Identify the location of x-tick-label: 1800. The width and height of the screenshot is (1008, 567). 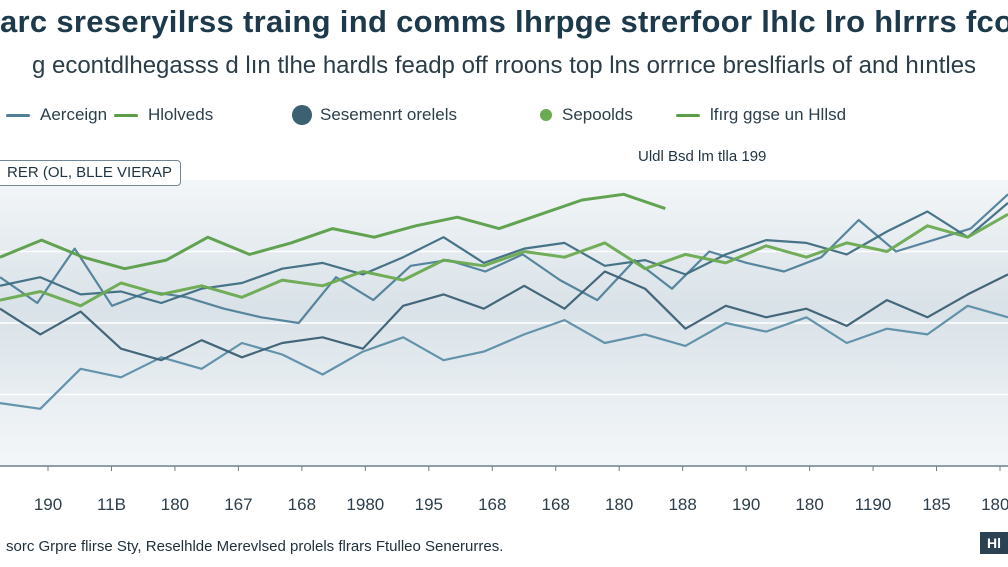
(994, 504).